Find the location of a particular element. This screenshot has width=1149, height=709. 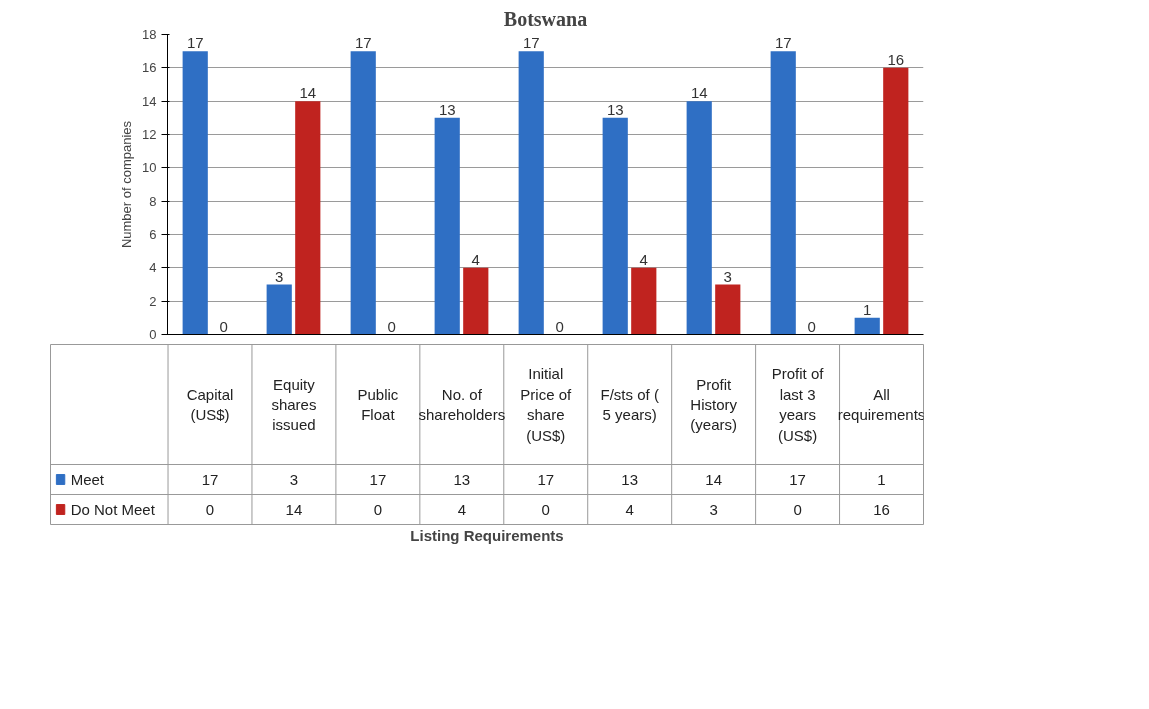

chart-title: Botswana is located at coordinates (545, 18).